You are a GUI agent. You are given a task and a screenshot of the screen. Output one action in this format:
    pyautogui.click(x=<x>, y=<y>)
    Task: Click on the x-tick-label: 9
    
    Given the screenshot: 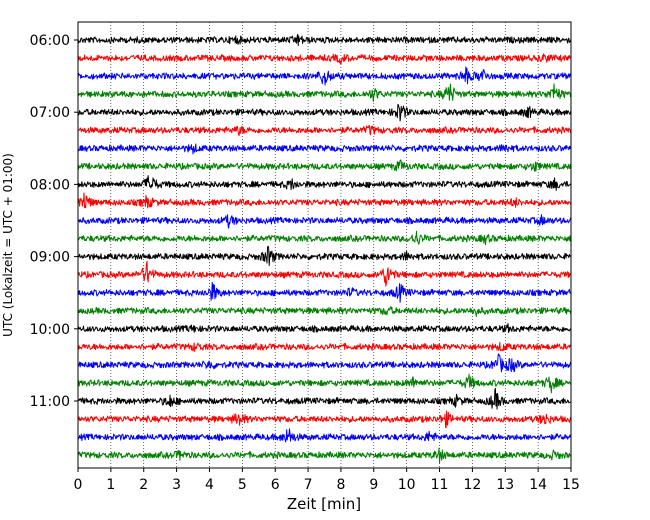 What is the action you would take?
    pyautogui.click(x=373, y=485)
    